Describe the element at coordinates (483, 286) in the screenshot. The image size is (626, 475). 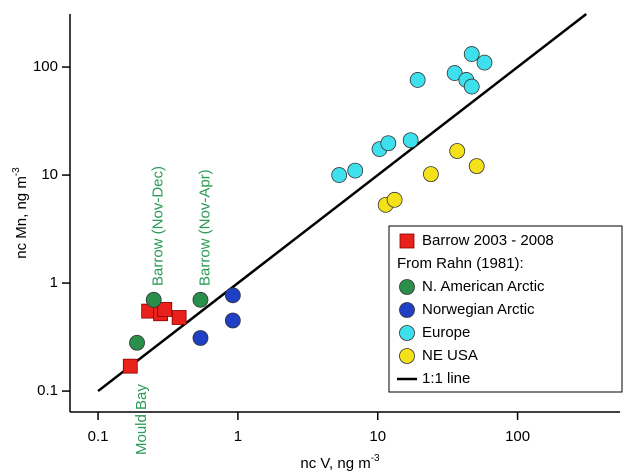
I see `legend-label: N. American Arctic` at that location.